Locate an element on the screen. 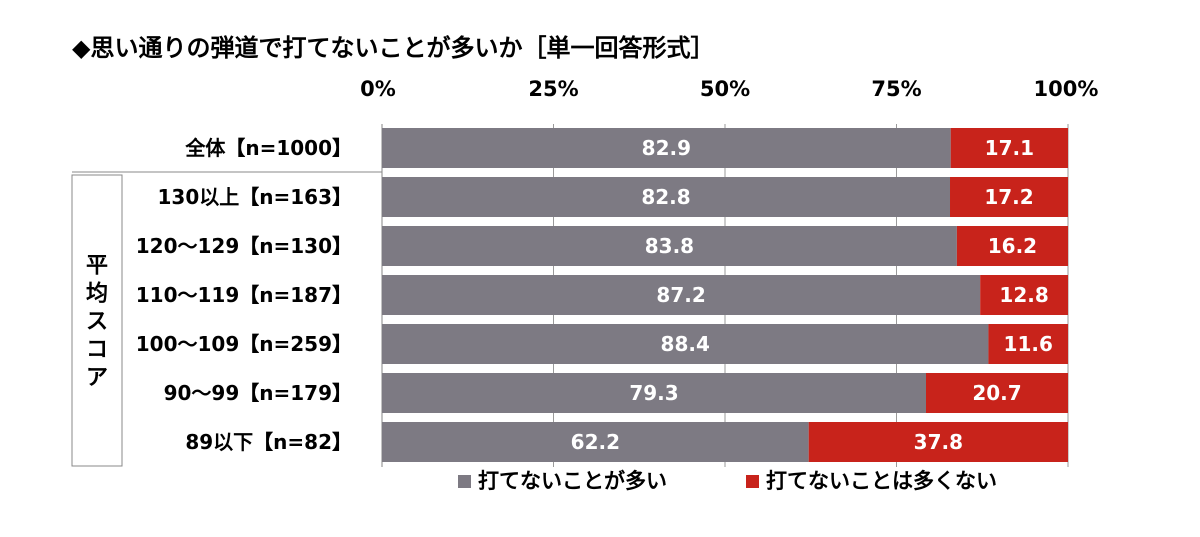  data-label: 87.2 is located at coordinates (680, 295).